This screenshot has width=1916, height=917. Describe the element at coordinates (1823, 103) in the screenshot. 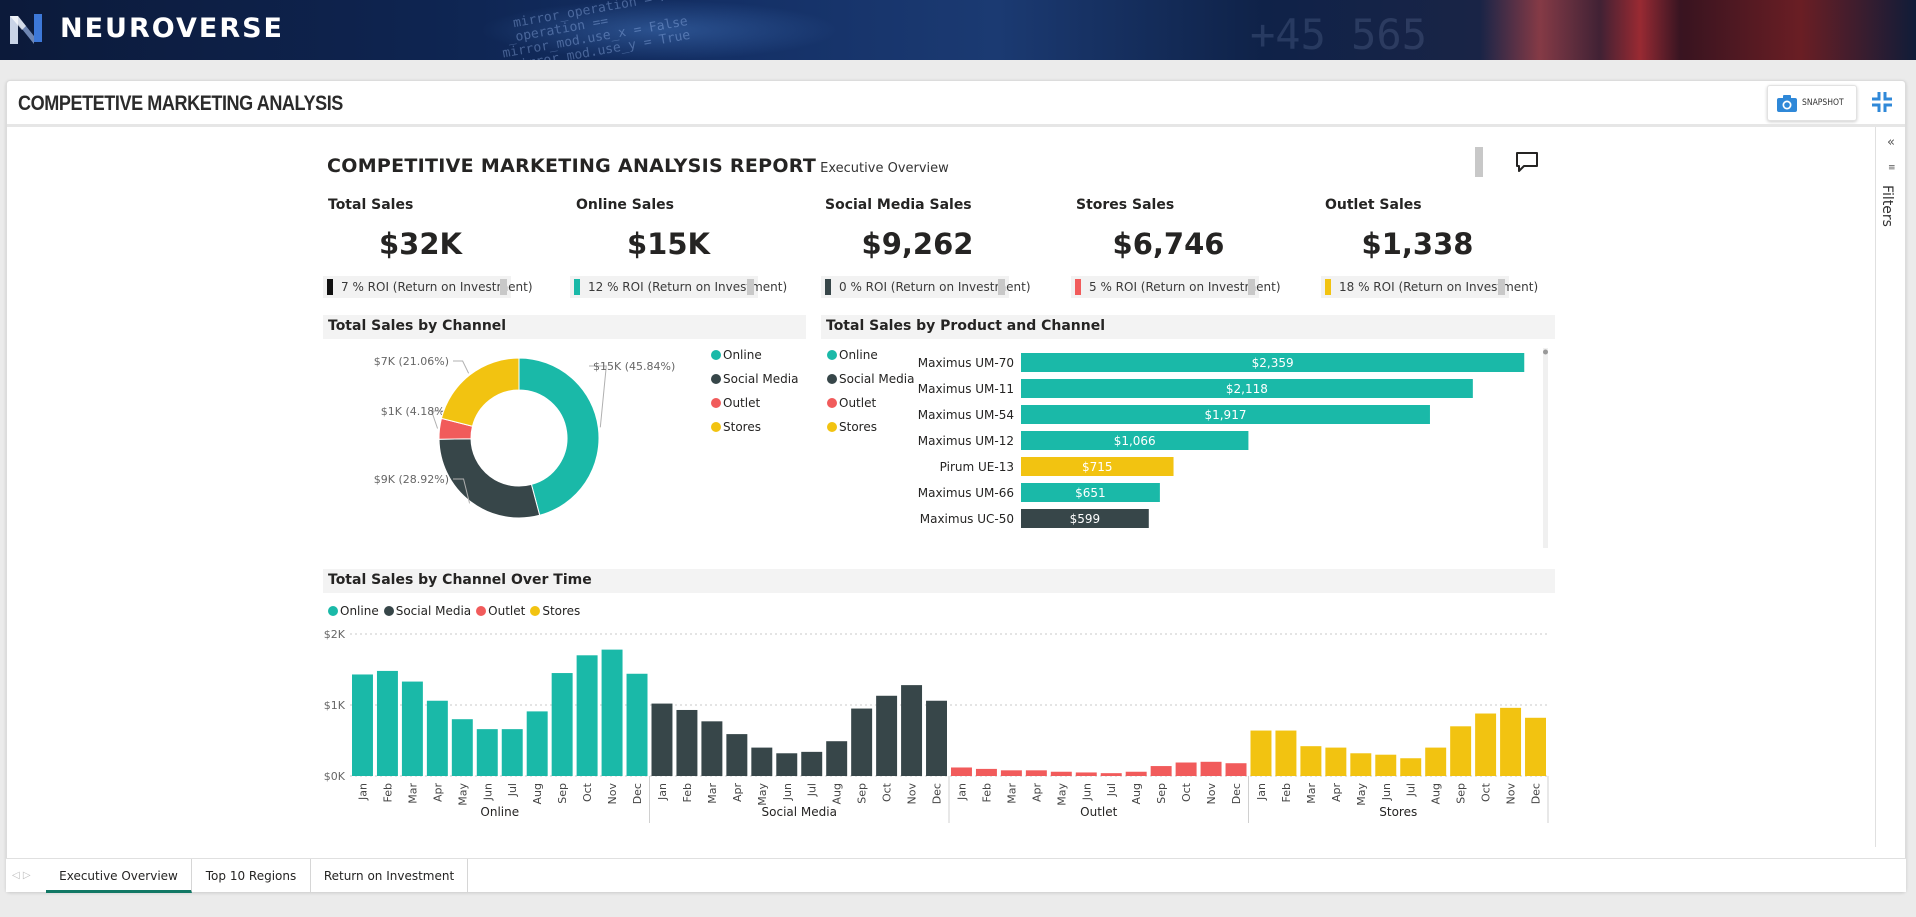

I see `snapshot-label: SNAPSHOT` at that location.